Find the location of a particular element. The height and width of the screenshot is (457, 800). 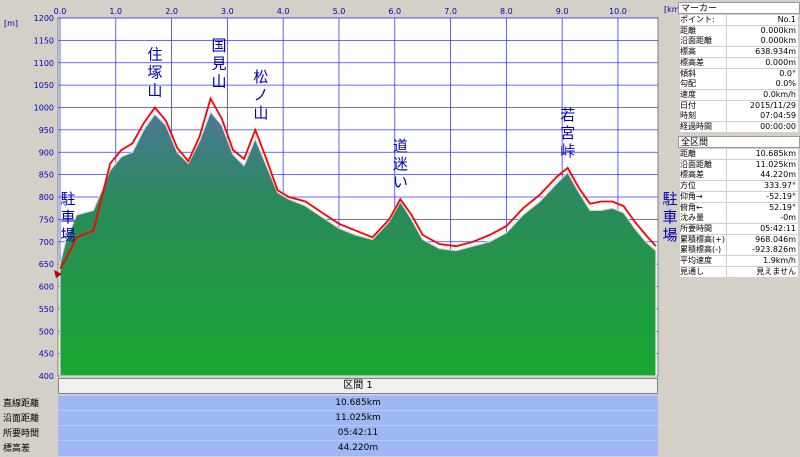

y-tick-label: 950 is located at coordinates (46, 130).